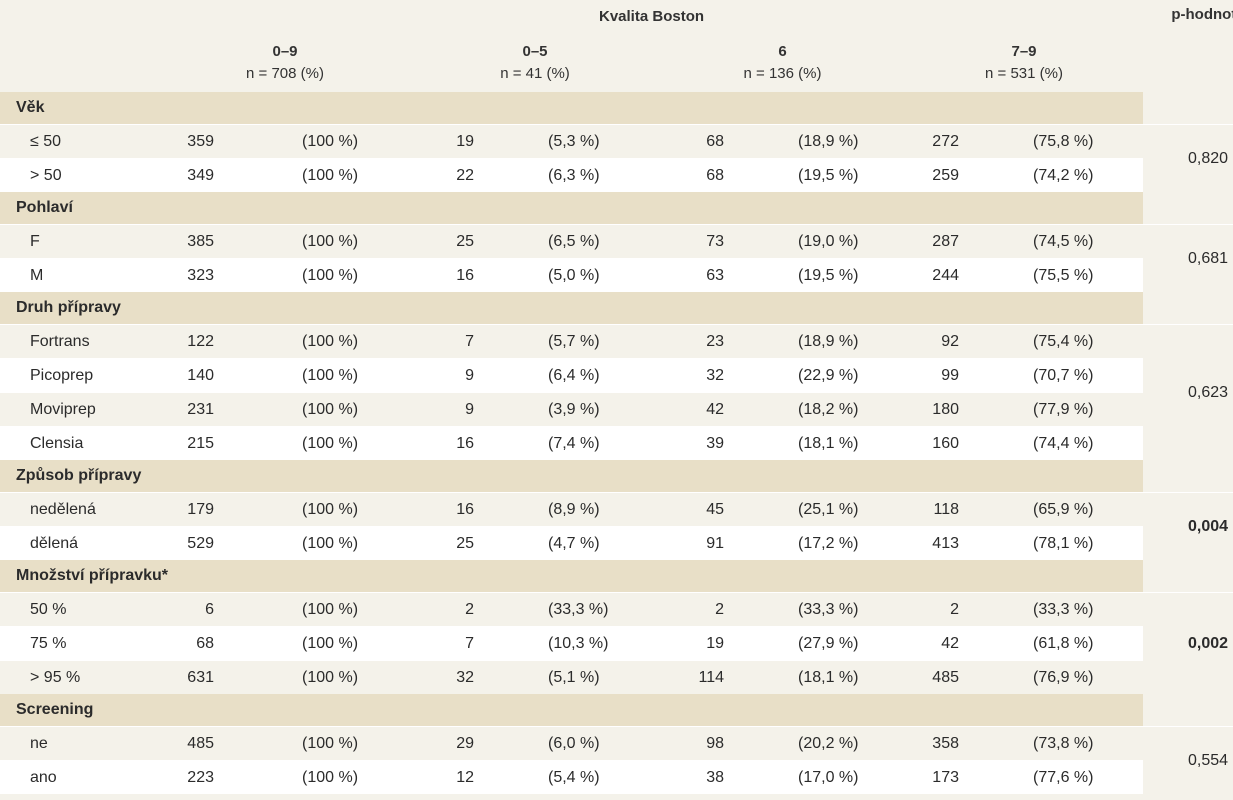 The width and height of the screenshot is (1233, 800). I want to click on count-cell: 68, so click(190, 643).